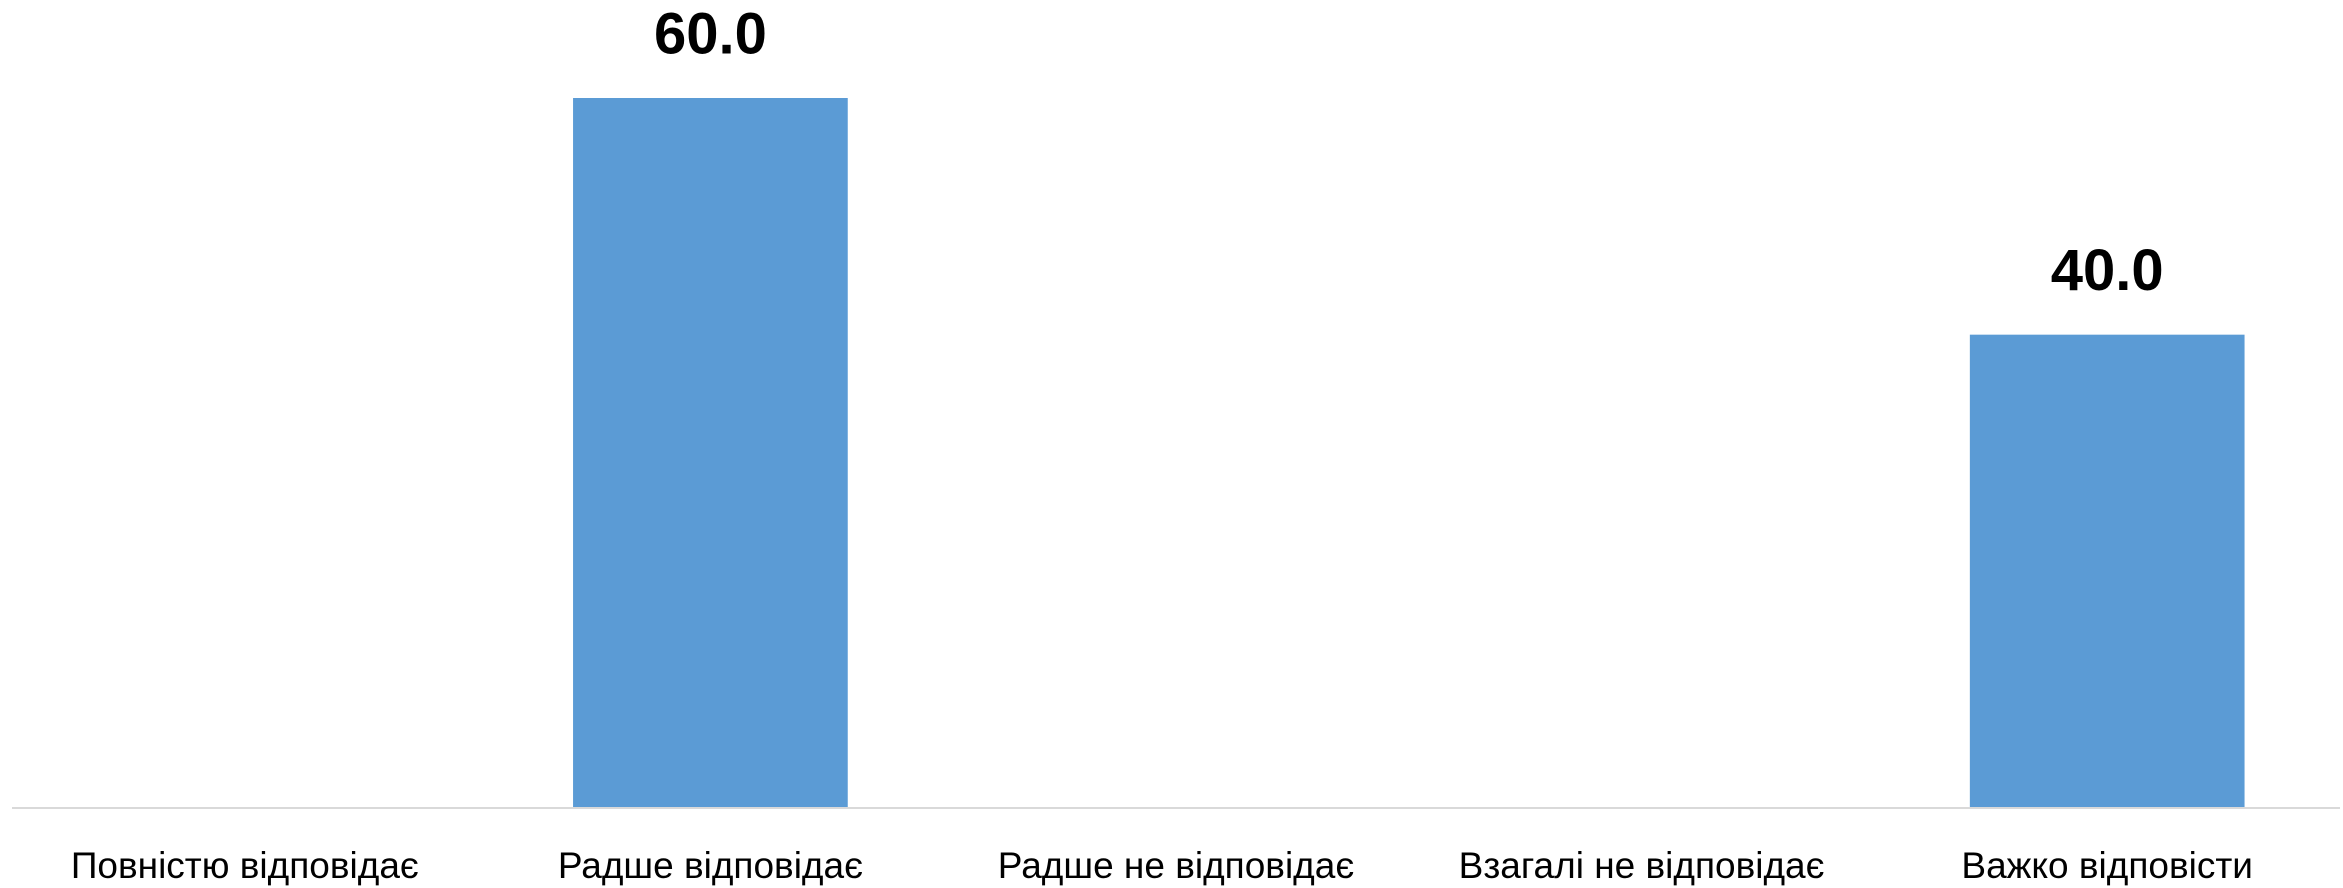  What do you see at coordinates (2107, 270) in the screenshot?
I see `data-label: 40.0` at bounding box center [2107, 270].